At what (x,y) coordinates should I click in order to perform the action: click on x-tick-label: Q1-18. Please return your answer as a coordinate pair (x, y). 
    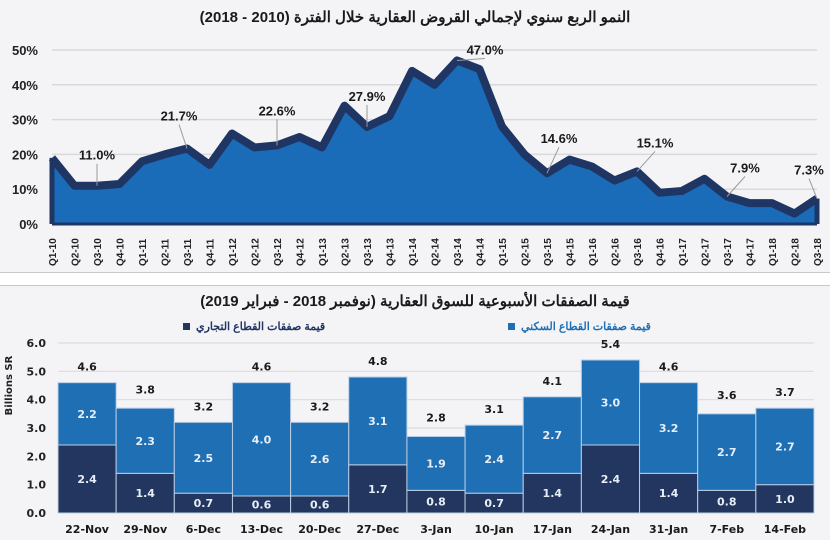
    Looking at the image, I should click on (773, 252).